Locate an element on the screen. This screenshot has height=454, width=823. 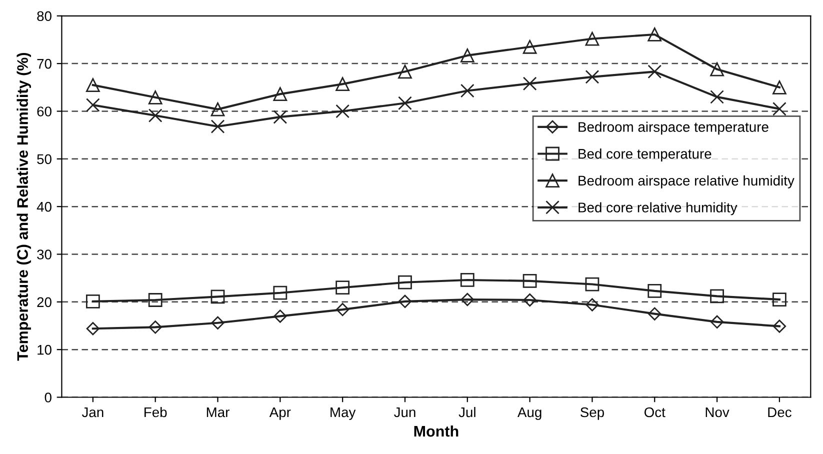
x-tick-label: Sep is located at coordinates (592, 413).